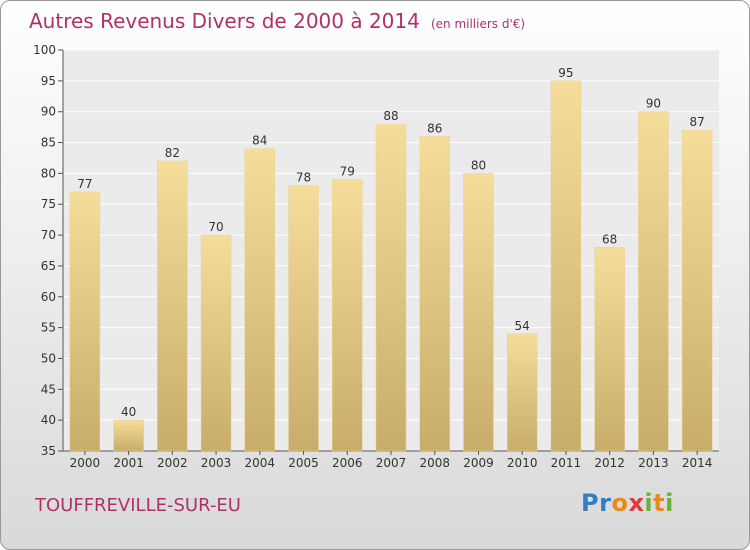 The height and width of the screenshot is (550, 750). Describe the element at coordinates (478, 312) in the screenshot. I see `bar-2009` at that location.